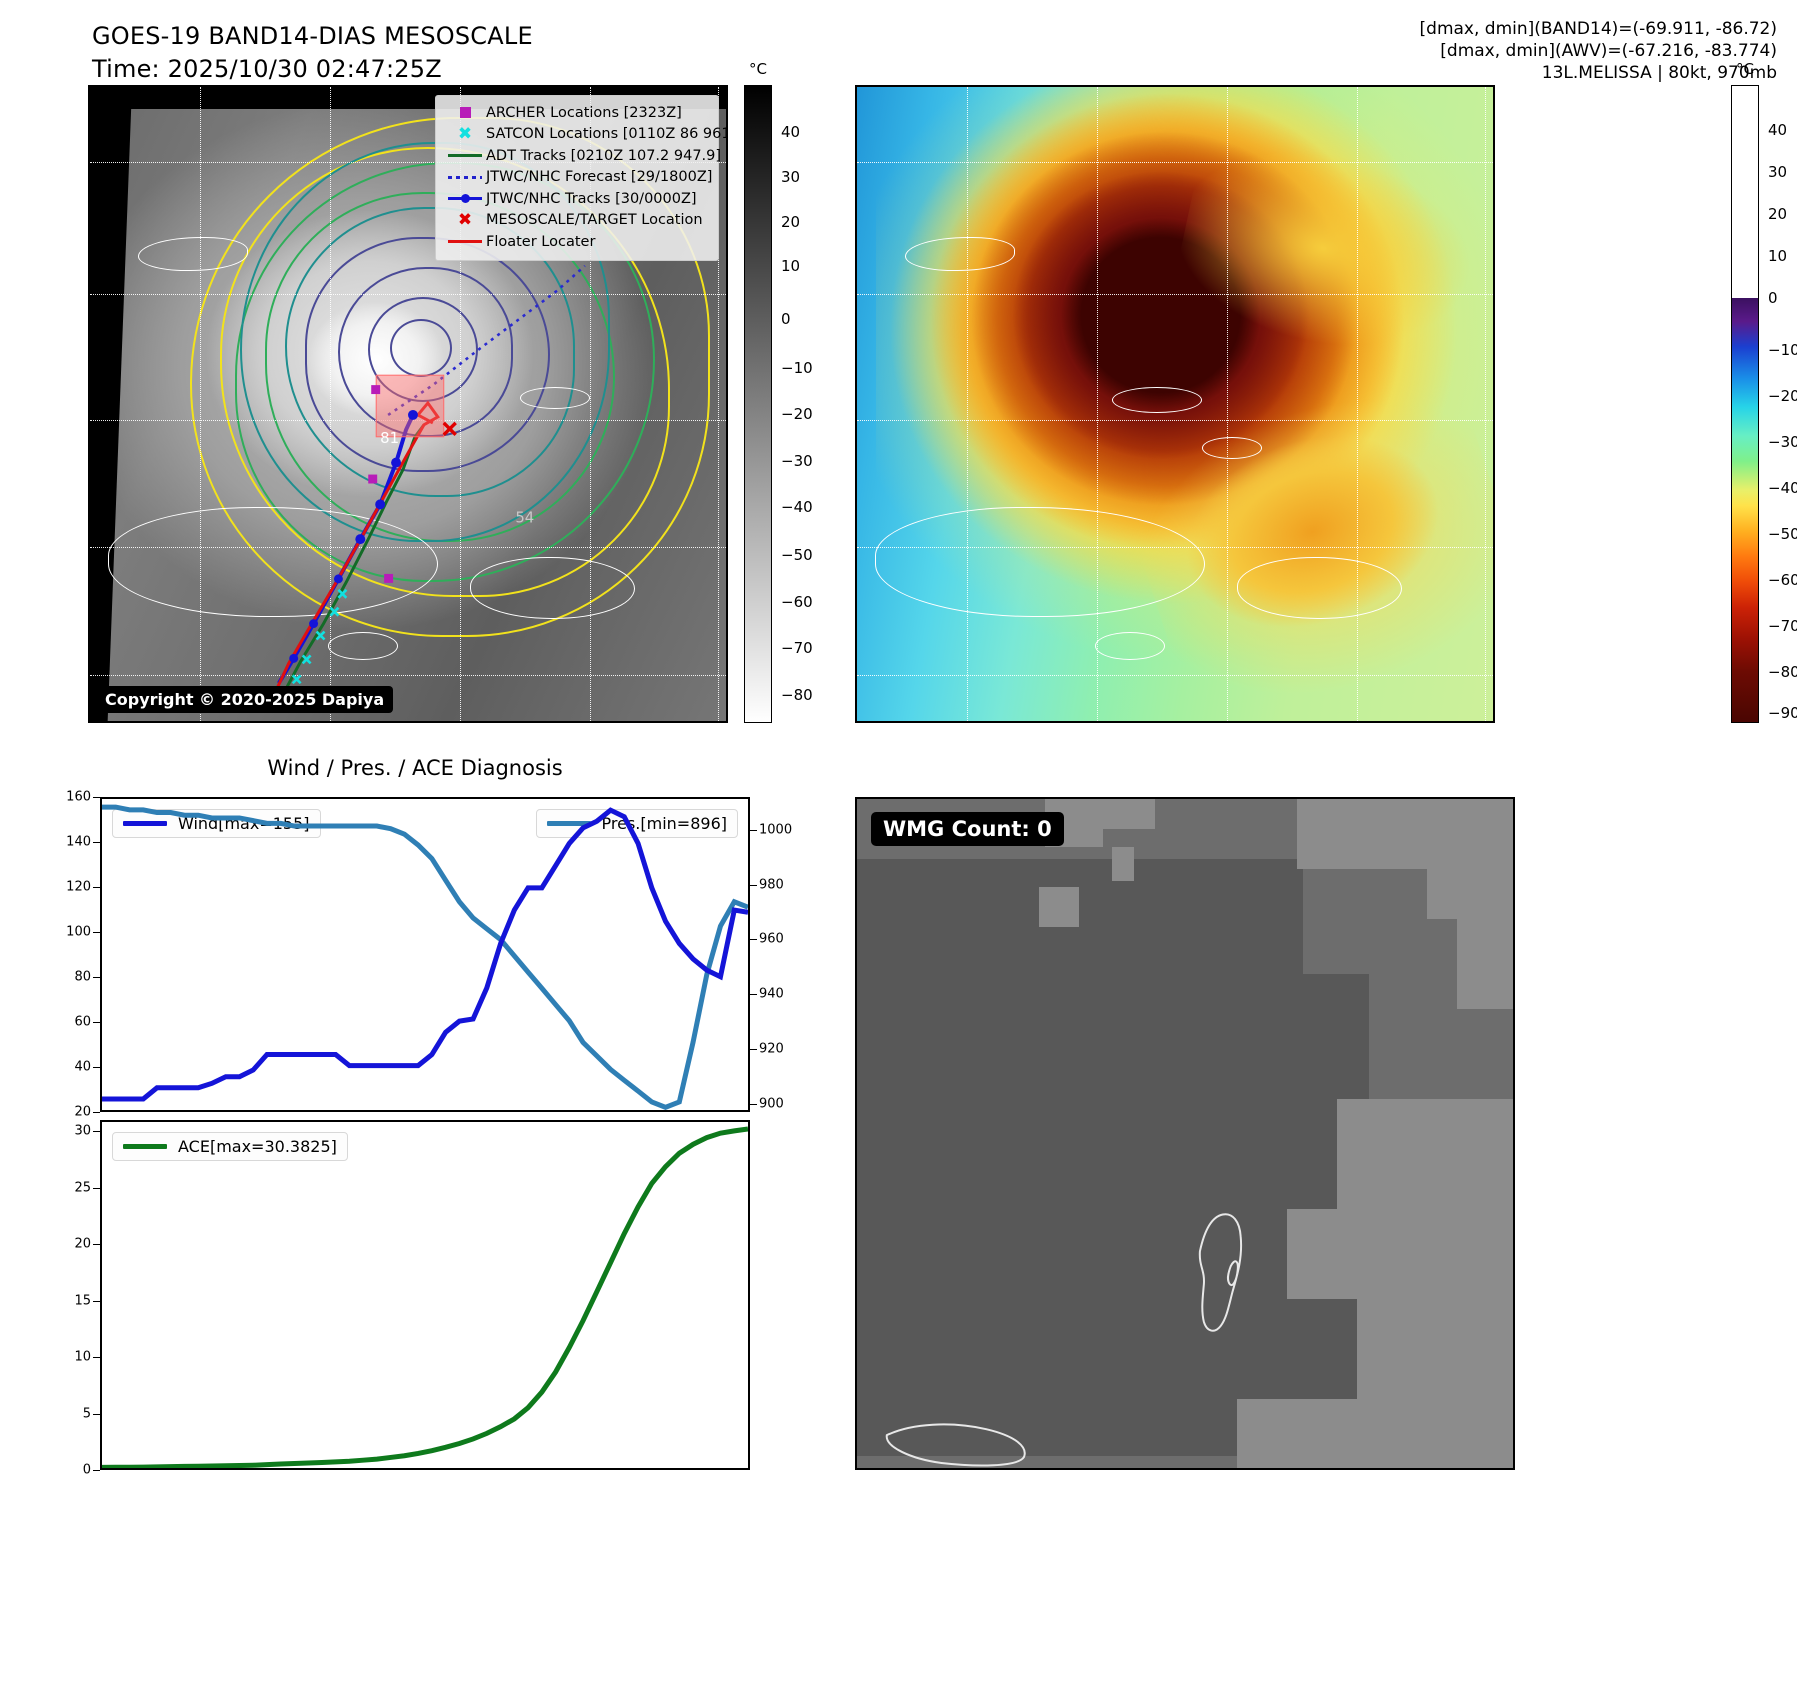 The image size is (1797, 1690). Describe the element at coordinates (771, 1049) in the screenshot. I see `pressure-ytick: 920` at that location.